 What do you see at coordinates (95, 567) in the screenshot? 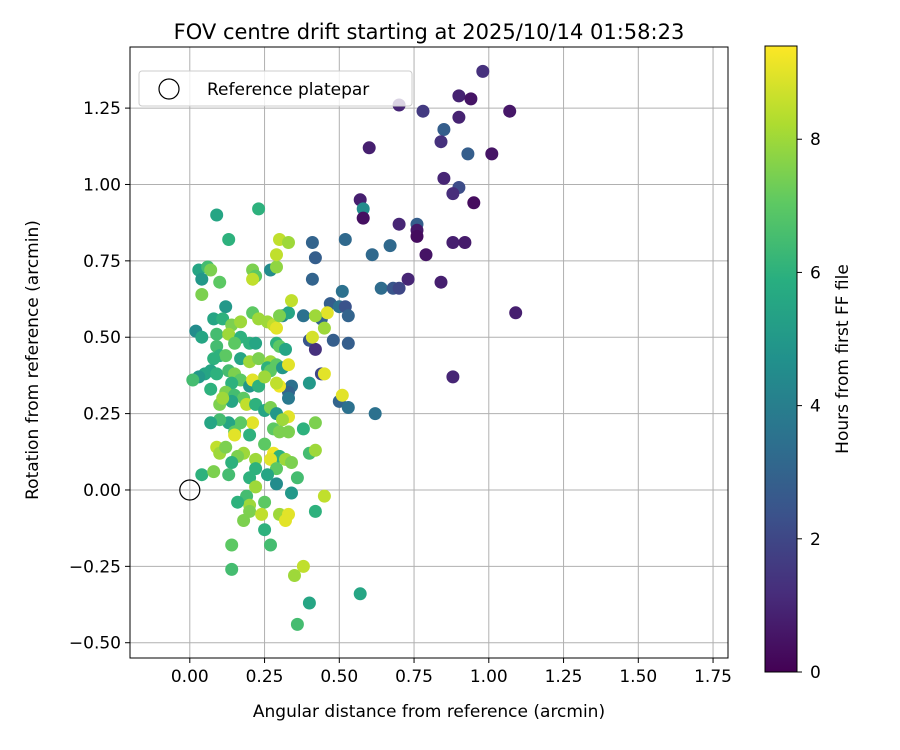
I see `y-tick-label: −0.25` at bounding box center [95, 567].